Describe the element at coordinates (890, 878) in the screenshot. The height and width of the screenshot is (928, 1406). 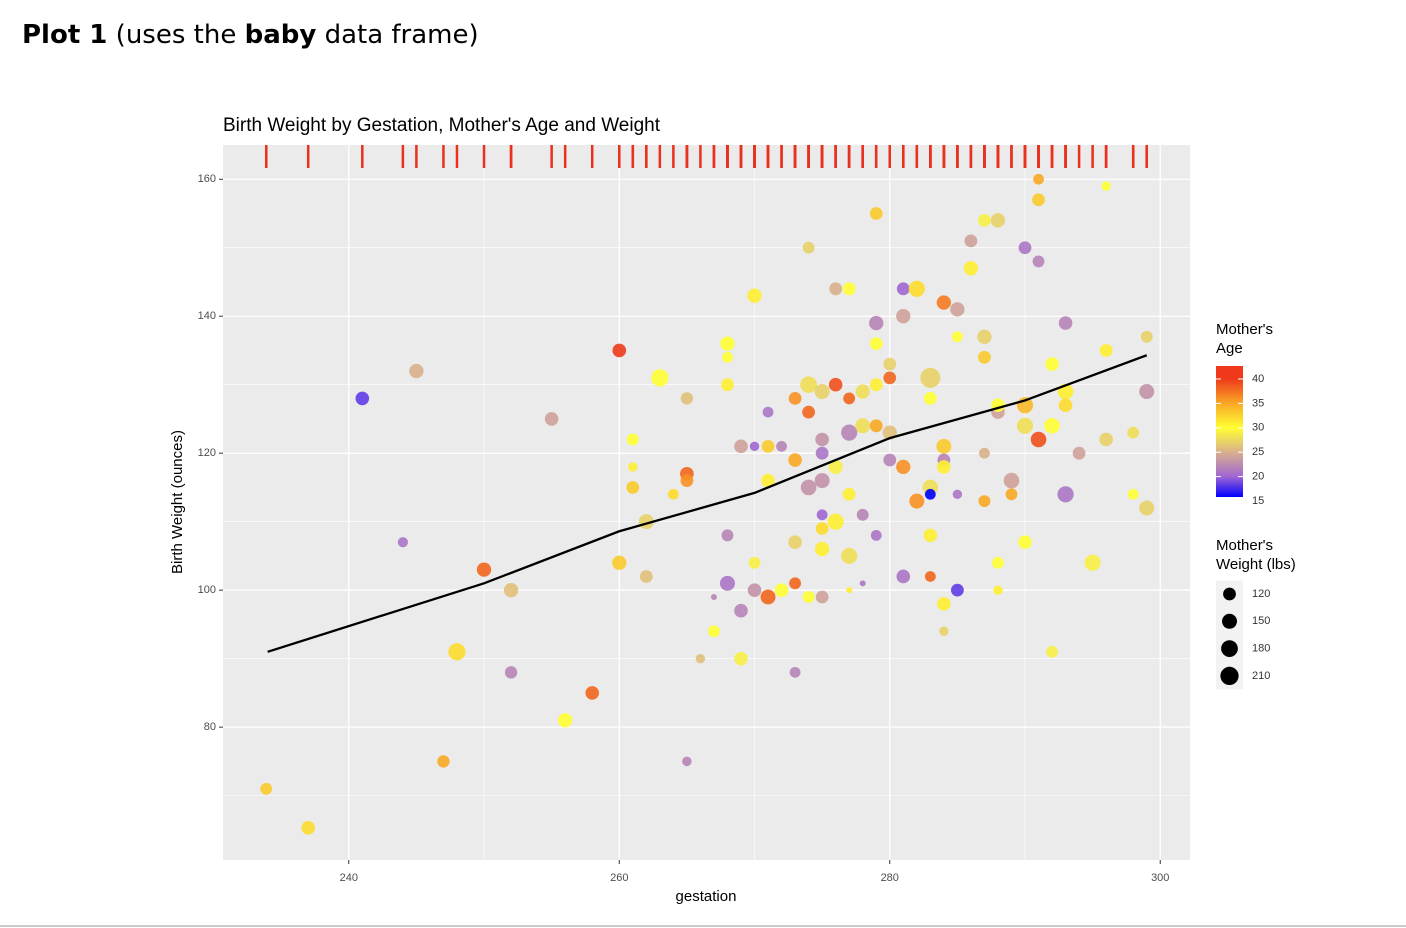
I see `x-tick-label: 280` at that location.